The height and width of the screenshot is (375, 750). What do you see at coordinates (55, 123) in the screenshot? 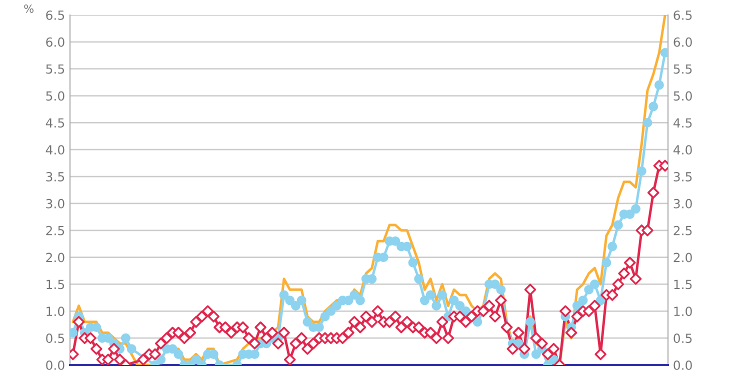
I see `y-tick-label: 4.5` at bounding box center [55, 123].